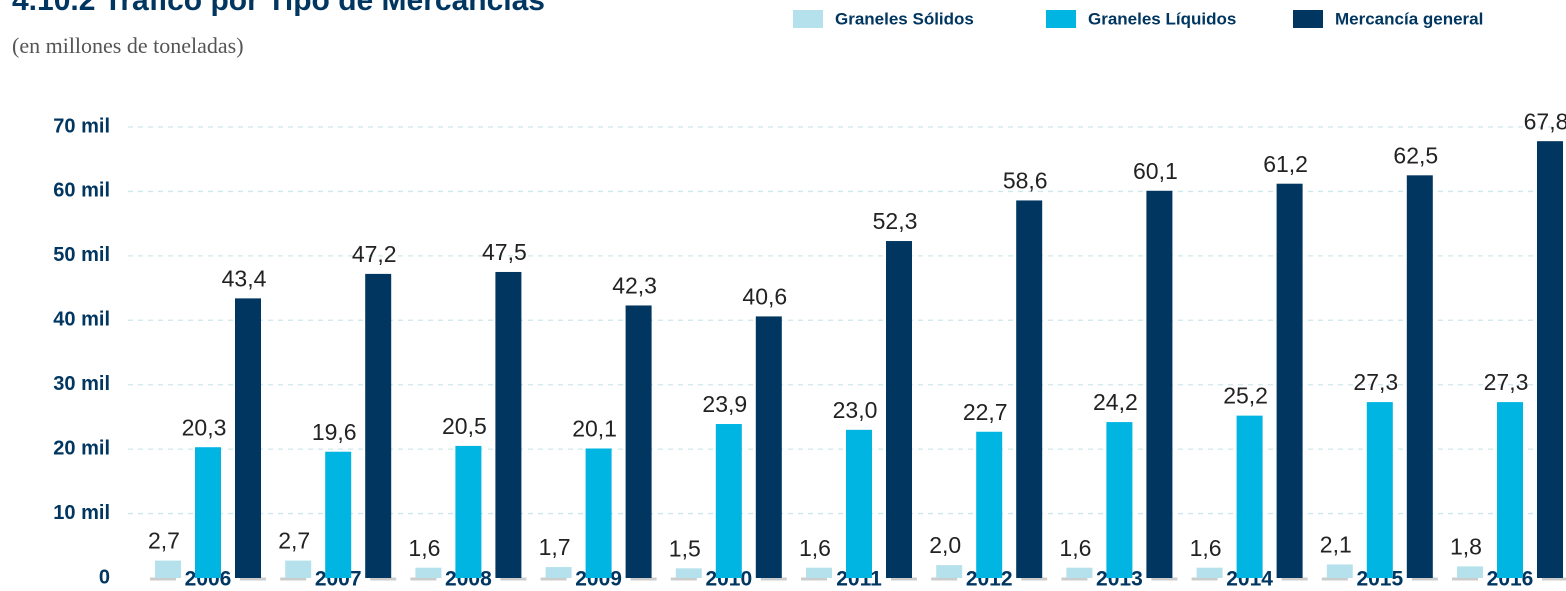 Image resolution: width=1566 pixels, height=591 pixels. What do you see at coordinates (204, 427) in the screenshot?
I see `value-label: 20,3` at bounding box center [204, 427].